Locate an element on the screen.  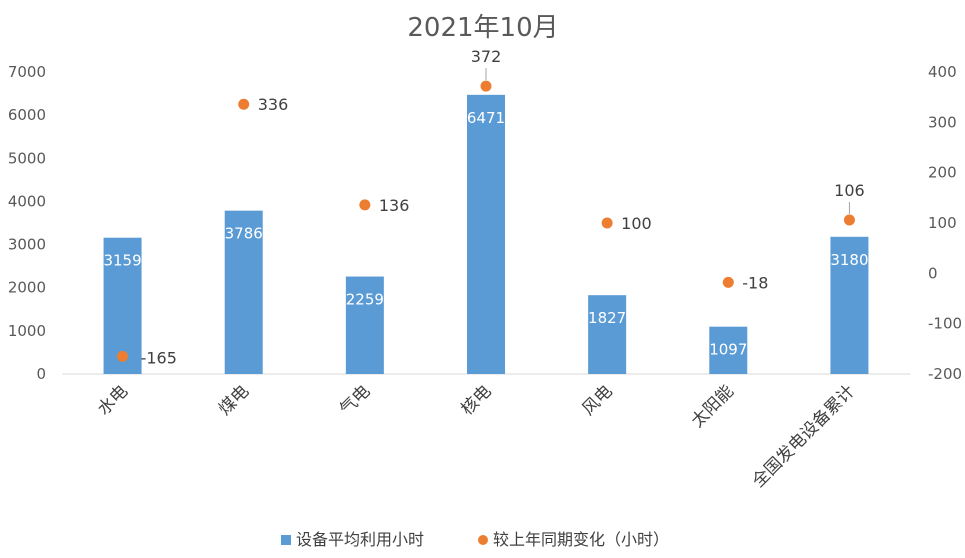
bar-value-label: 3180 is located at coordinates (849, 260).